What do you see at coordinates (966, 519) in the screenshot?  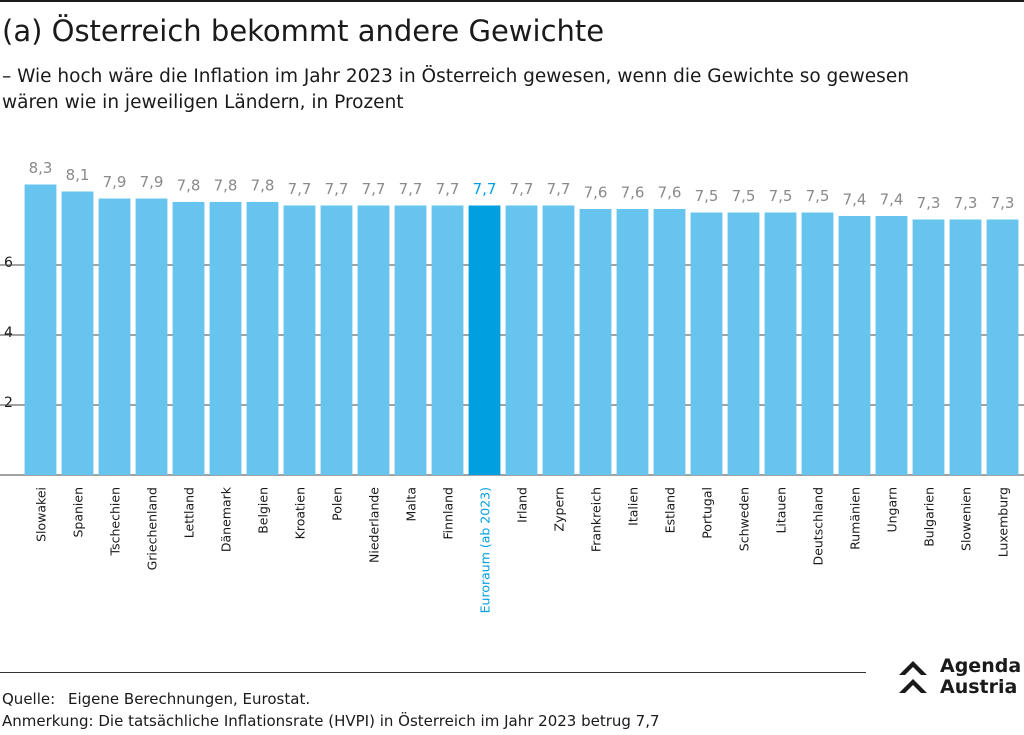 I see `x-tick-label: Slowenien` at bounding box center [966, 519].